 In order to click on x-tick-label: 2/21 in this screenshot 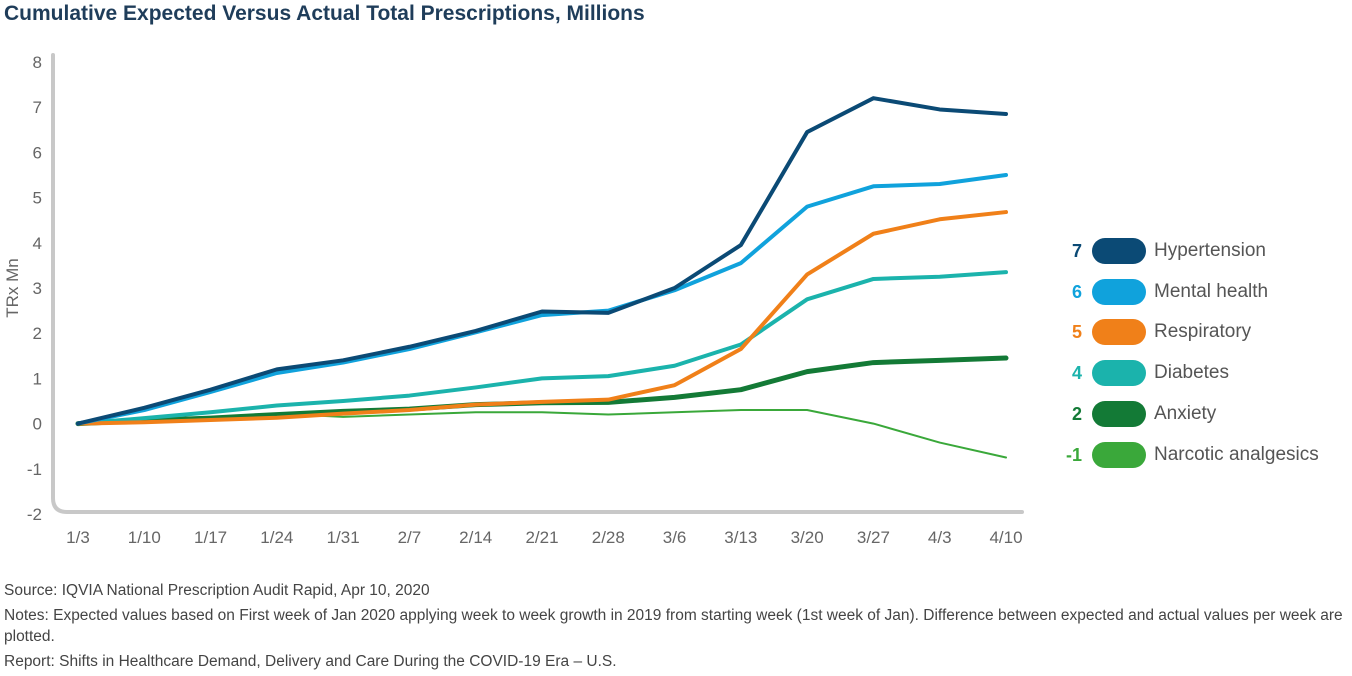, I will do `click(541, 537)`.